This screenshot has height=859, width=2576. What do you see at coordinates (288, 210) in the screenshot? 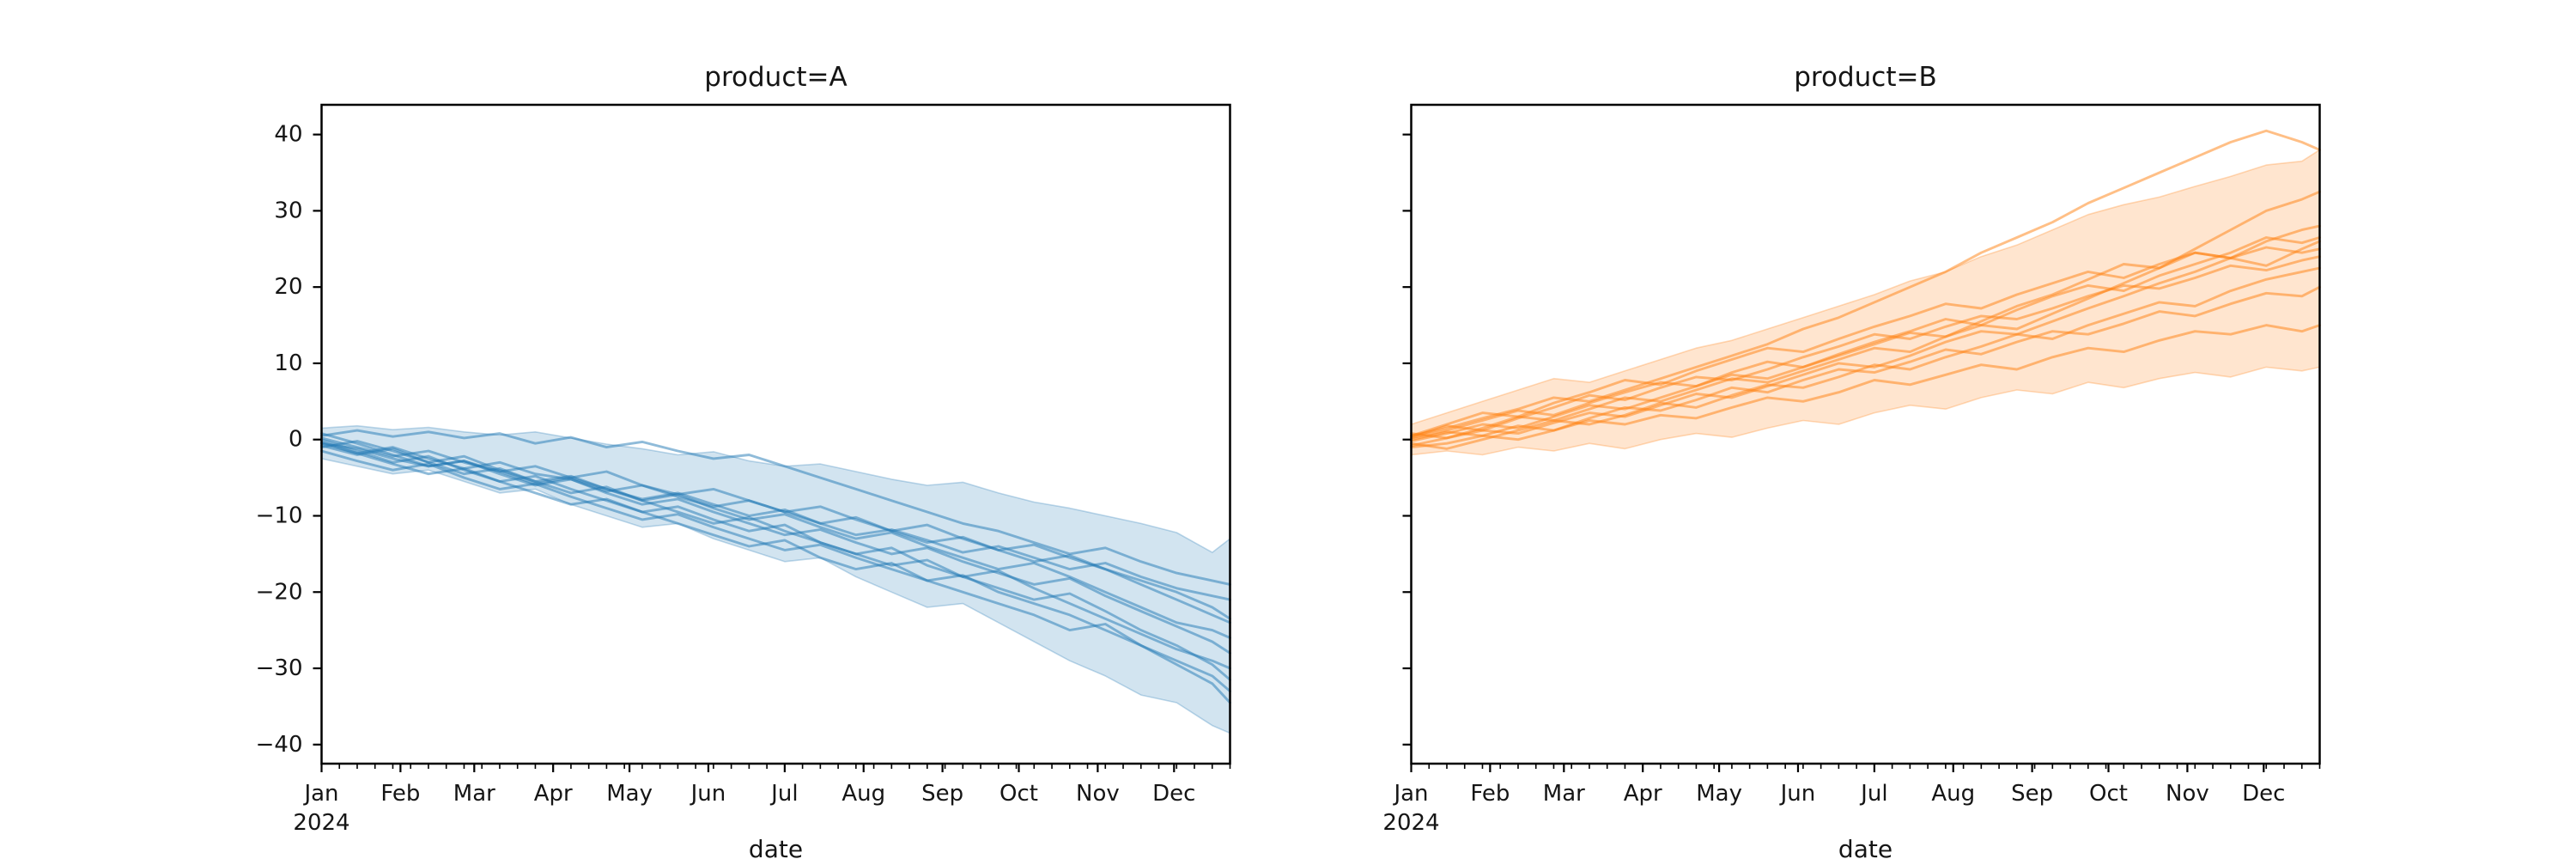
I see `y-tick-label: 30` at bounding box center [288, 210].